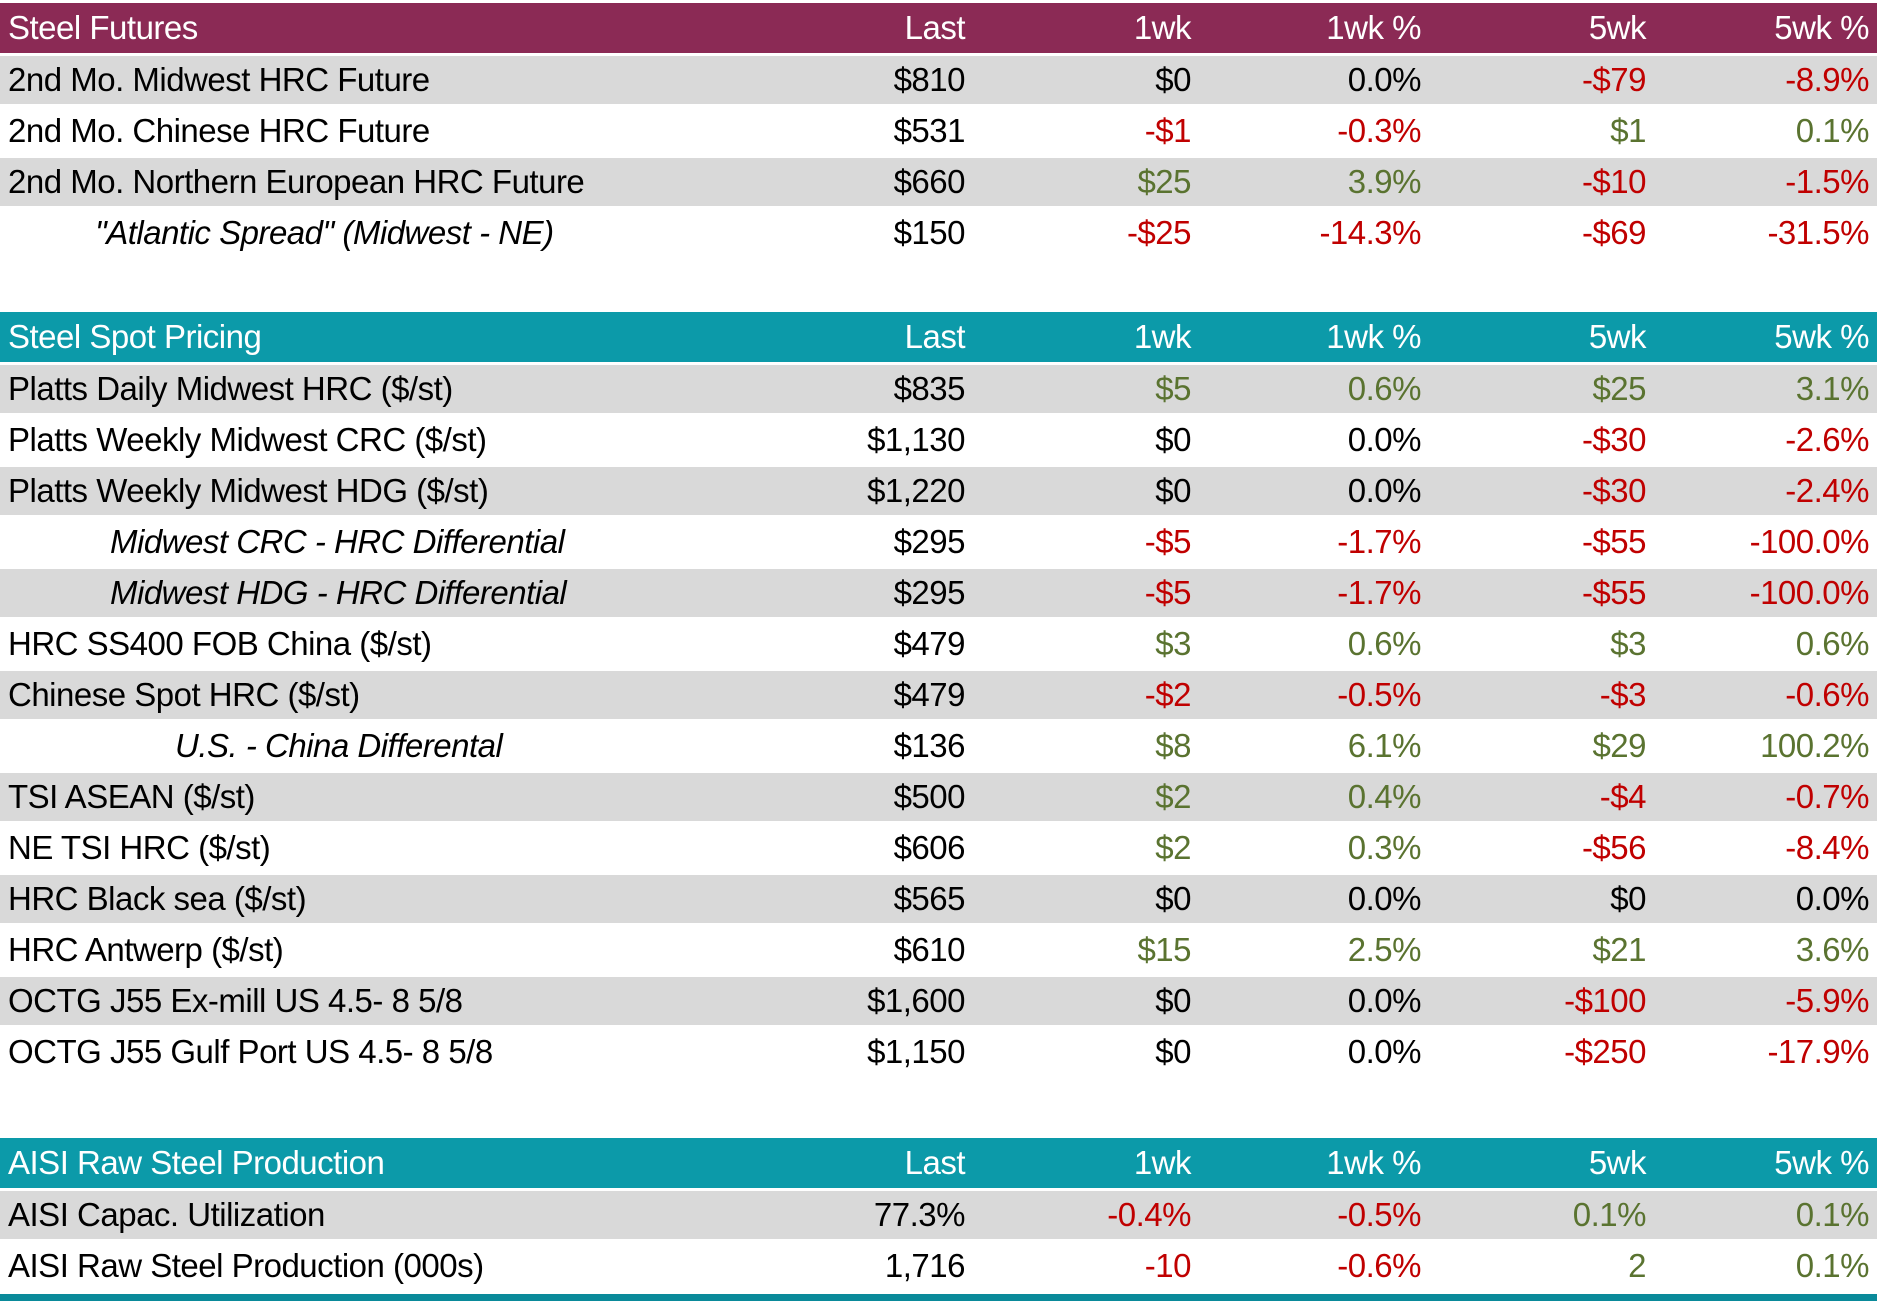 The width and height of the screenshot is (1877, 1301). I want to click on cell-5wk: 3.6%, so click(1832, 949).